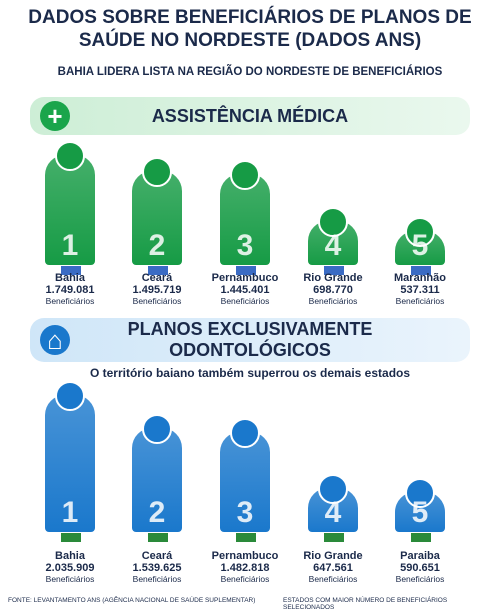  I want to click on label-group: Ceará 1.495.719 Beneficiários, so click(157, 290).